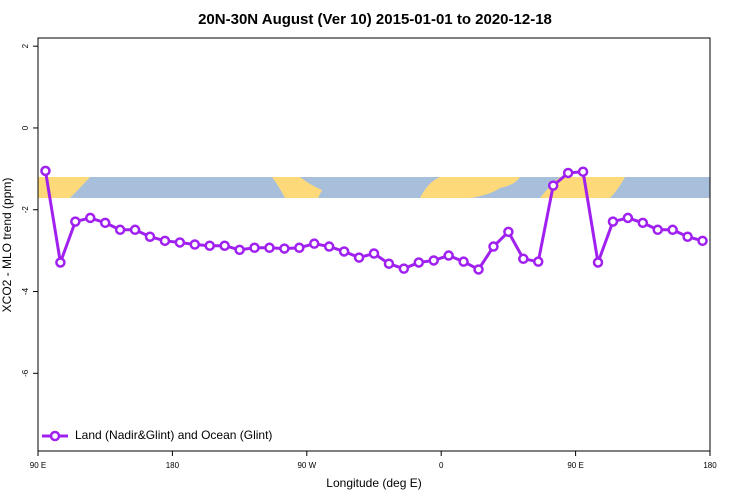  I want to click on y-tick-label: 0, so click(25, 127).